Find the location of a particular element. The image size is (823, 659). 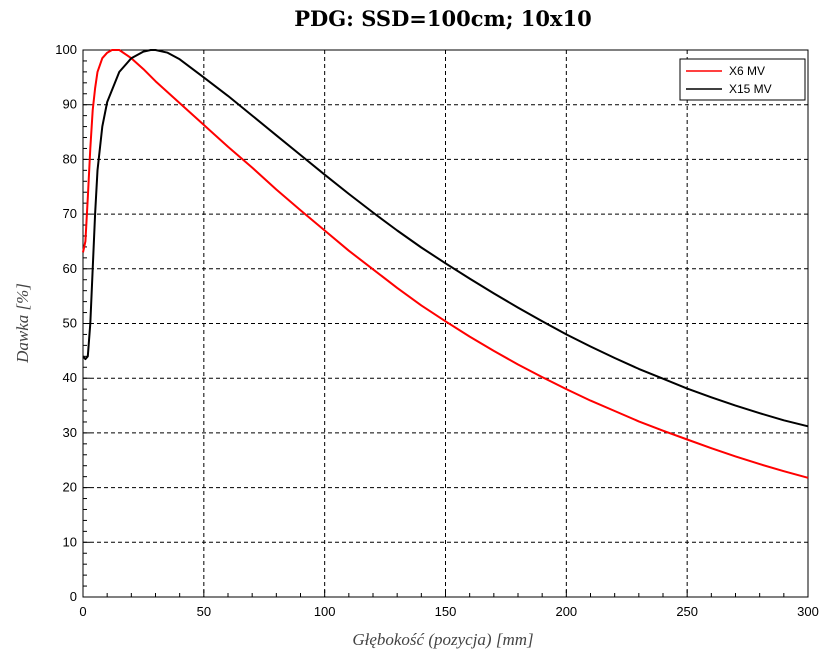

x-tick-labels: 0 50 100 150 200 250 300 is located at coordinates (448, 611).